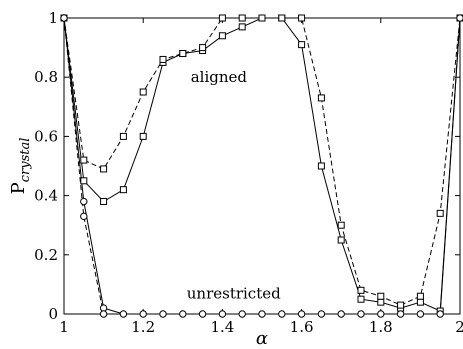  Describe the element at coordinates (459, 327) in the screenshot. I see `x-tick-label: 2` at that location.